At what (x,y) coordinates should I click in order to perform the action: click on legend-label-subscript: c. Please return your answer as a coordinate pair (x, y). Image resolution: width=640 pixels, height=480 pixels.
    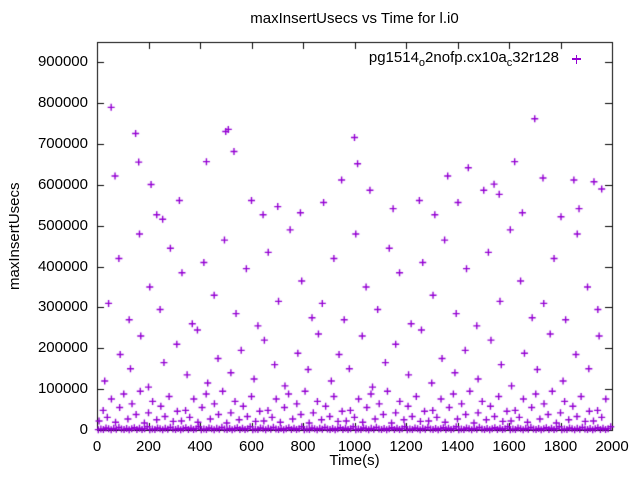
    Looking at the image, I should click on (509, 63).